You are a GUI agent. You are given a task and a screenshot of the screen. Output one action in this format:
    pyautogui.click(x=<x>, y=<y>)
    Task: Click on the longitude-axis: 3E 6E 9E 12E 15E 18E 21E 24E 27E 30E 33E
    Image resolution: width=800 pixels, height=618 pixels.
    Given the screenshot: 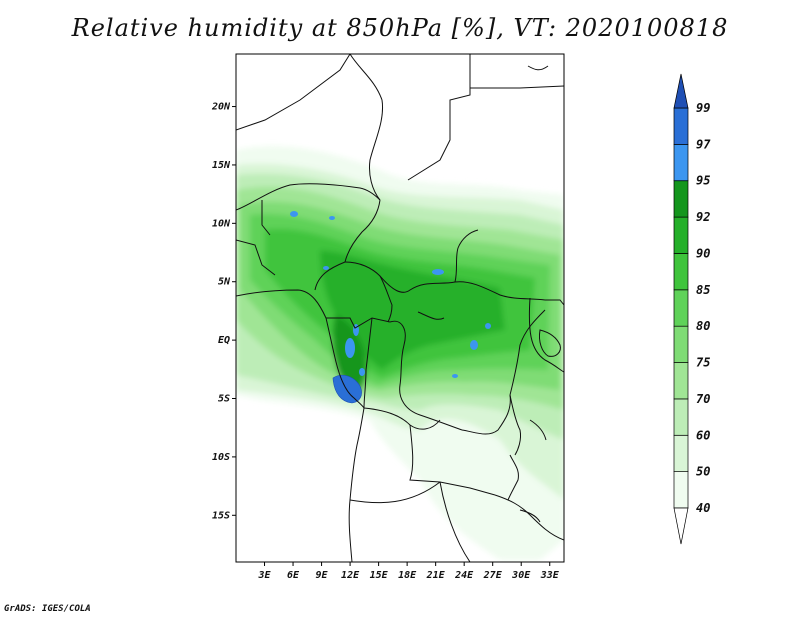 What is the action you would take?
    pyautogui.click(x=408, y=571)
    